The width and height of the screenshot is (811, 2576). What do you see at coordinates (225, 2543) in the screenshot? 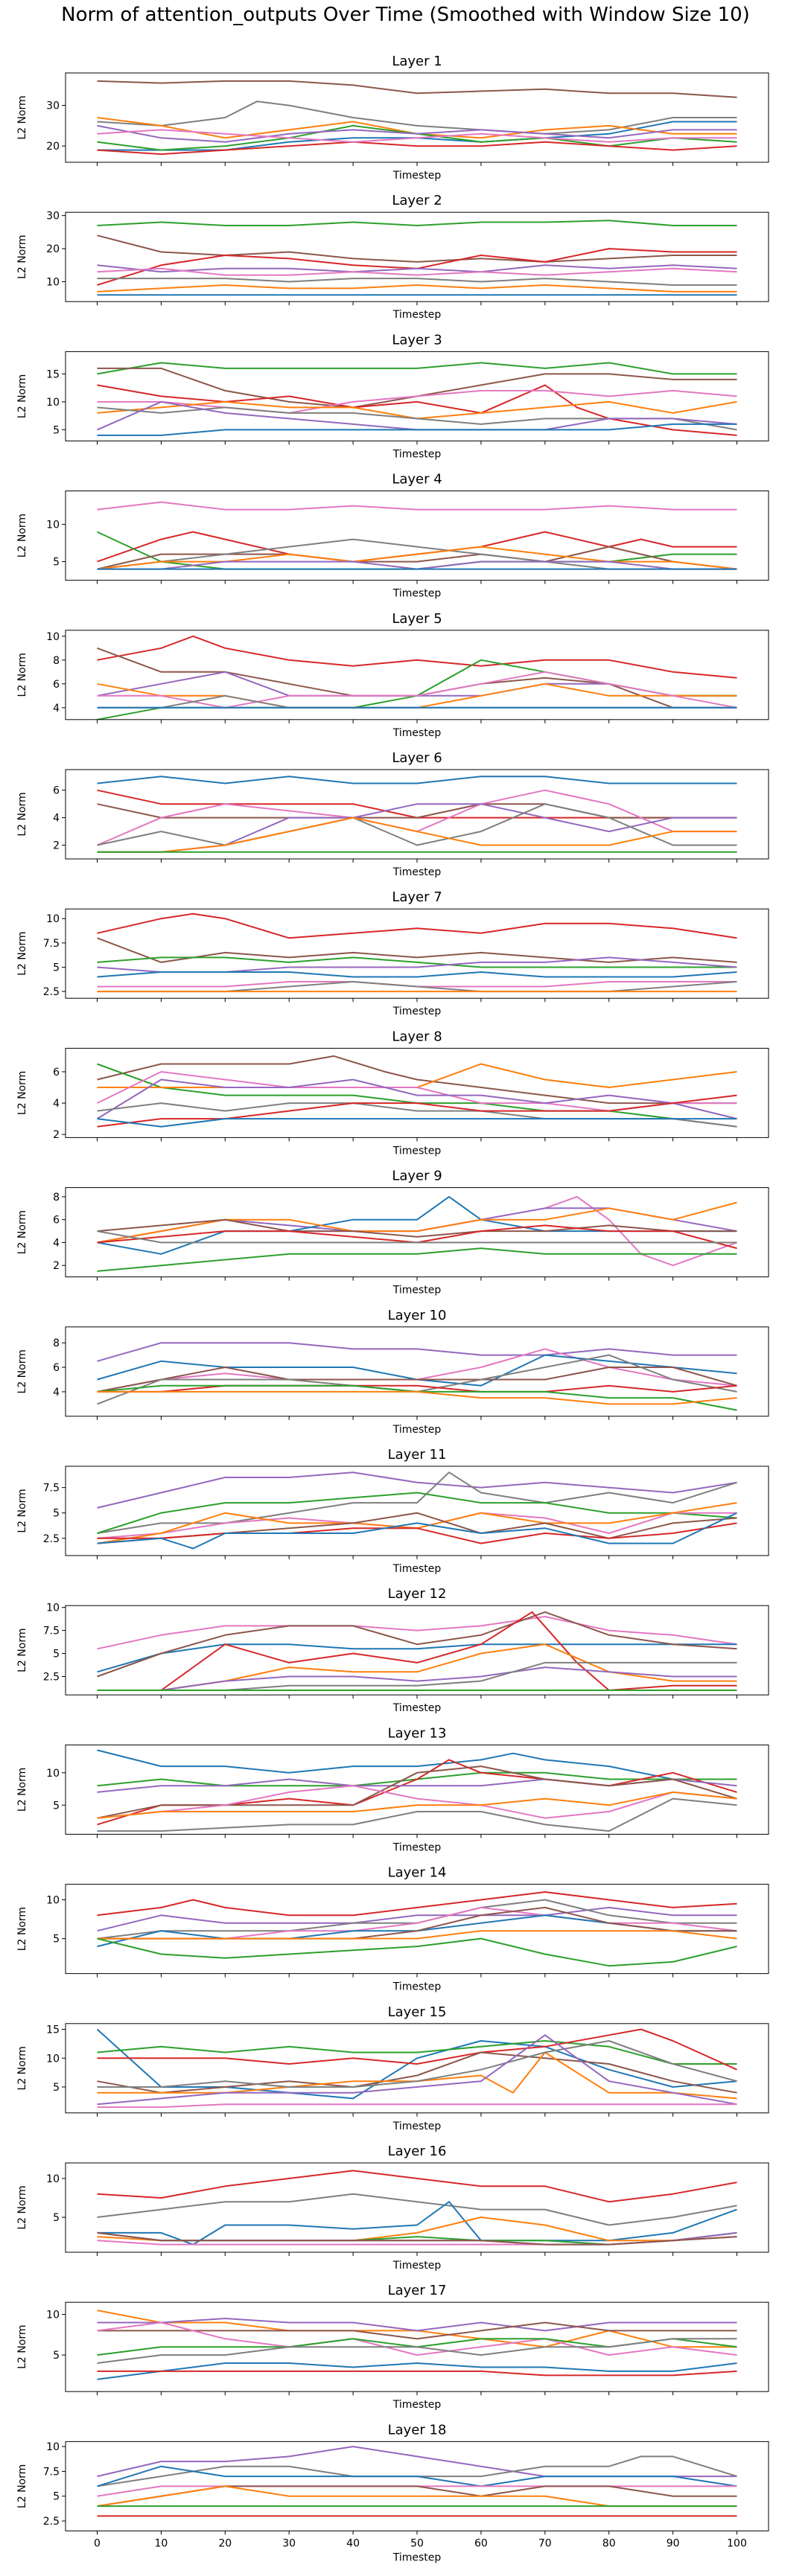
I see `x-tick-label: 20` at bounding box center [225, 2543].